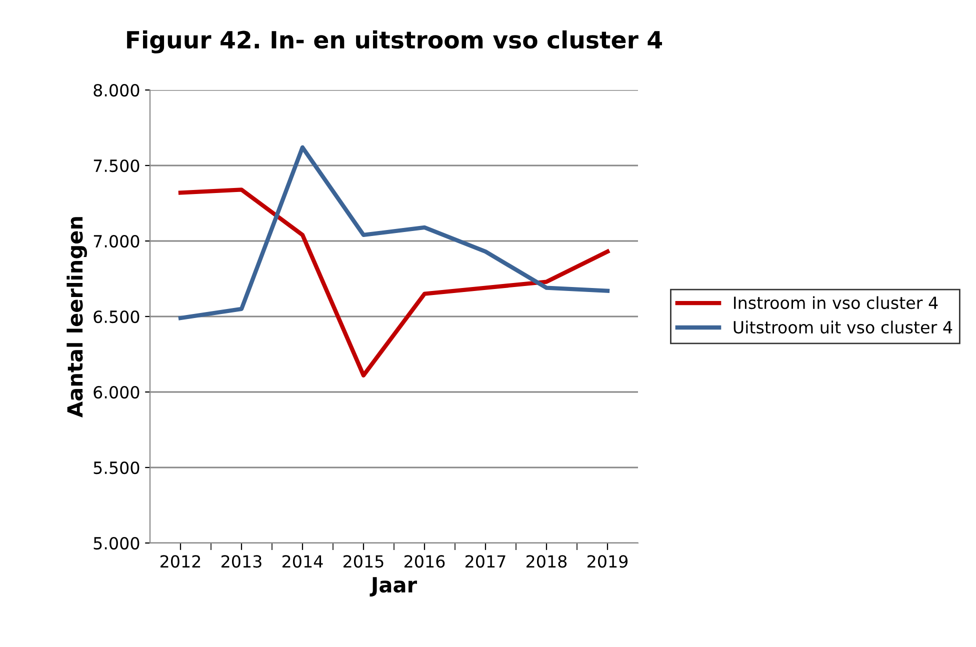 The height and width of the screenshot is (647, 976). What do you see at coordinates (843, 327) in the screenshot?
I see `legend-label: Uitstroom uit vso cluster 4` at bounding box center [843, 327].